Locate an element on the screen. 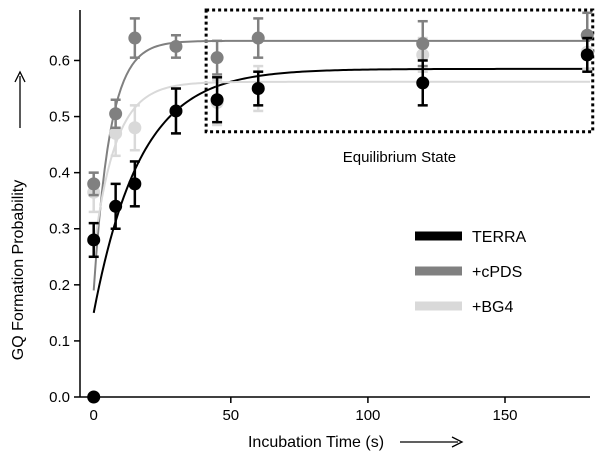 This screenshot has width=600, height=454. y-tick-label: 0.2 is located at coordinates (59, 285).